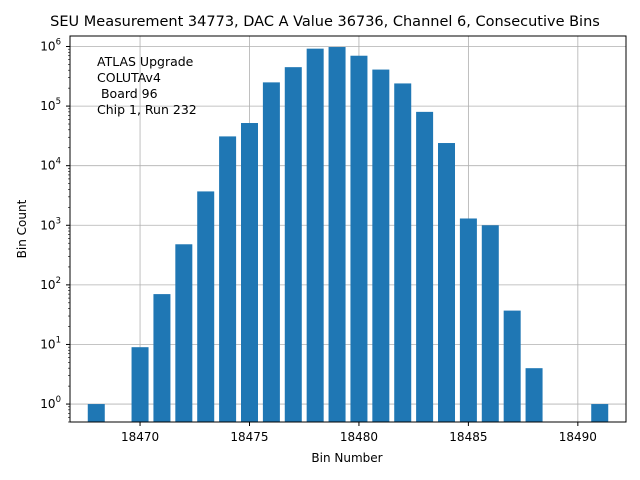 This screenshot has width=640, height=480. I want to click on x-tick-label: 18480, so click(359, 437).